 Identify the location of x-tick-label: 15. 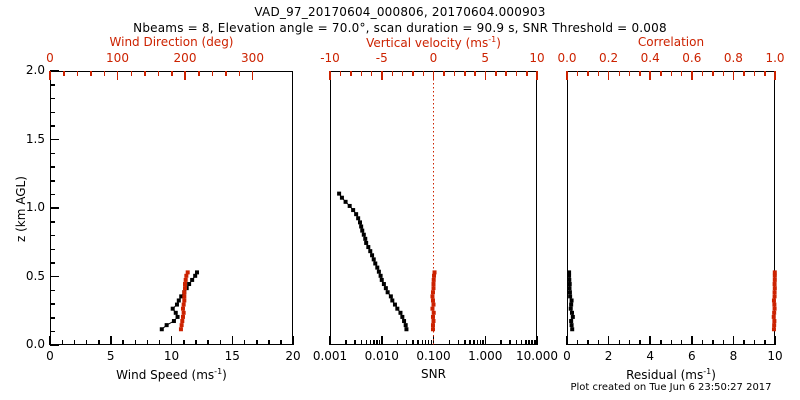
(232, 356).